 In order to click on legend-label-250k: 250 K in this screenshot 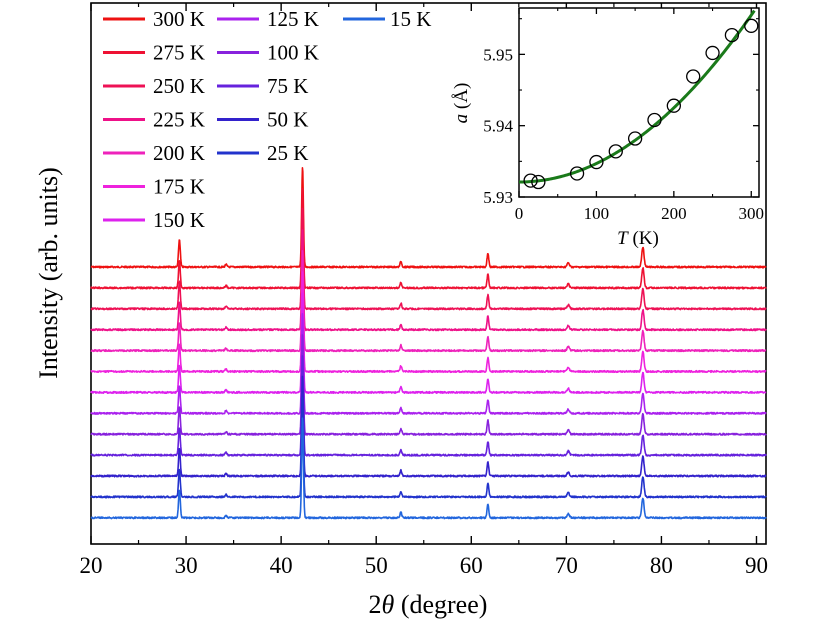, I will do `click(179, 86)`.